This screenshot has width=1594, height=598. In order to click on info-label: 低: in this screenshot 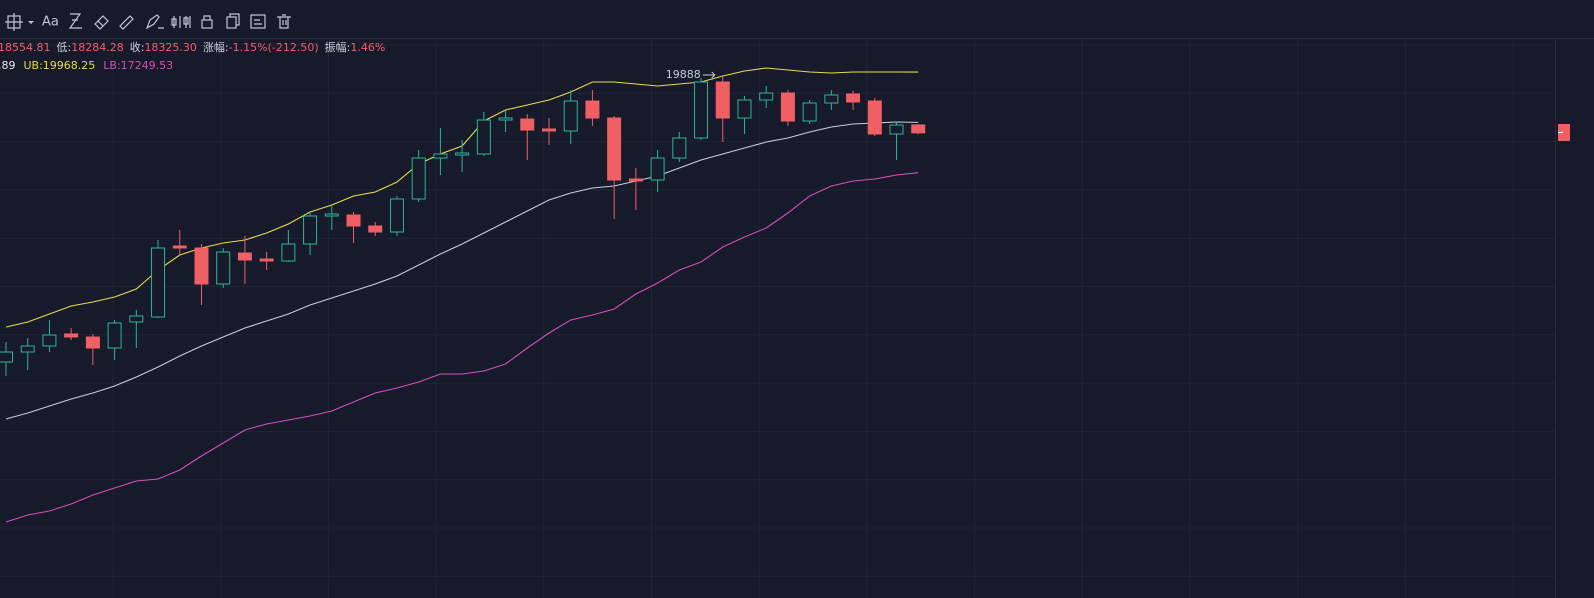, I will do `click(64, 47)`.